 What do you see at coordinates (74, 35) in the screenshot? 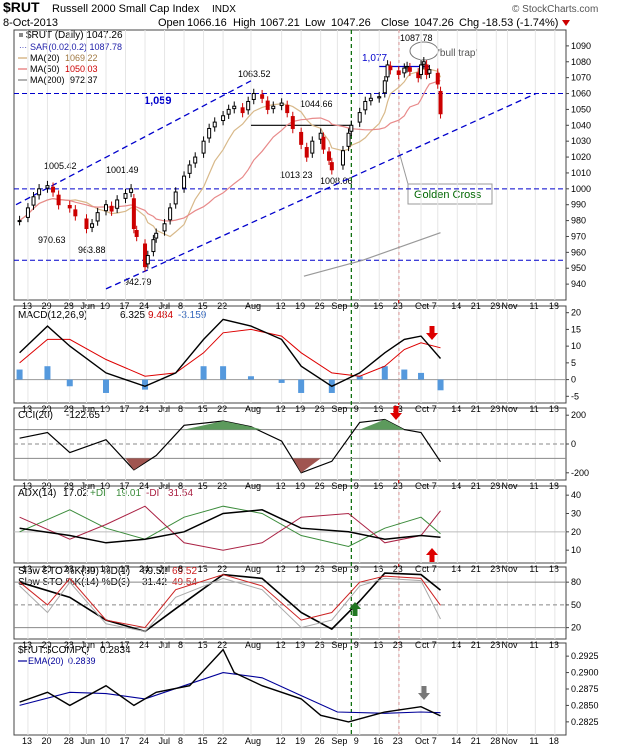
I see `legend-price: $RUT (Daily) 1047.26` at bounding box center [74, 35].